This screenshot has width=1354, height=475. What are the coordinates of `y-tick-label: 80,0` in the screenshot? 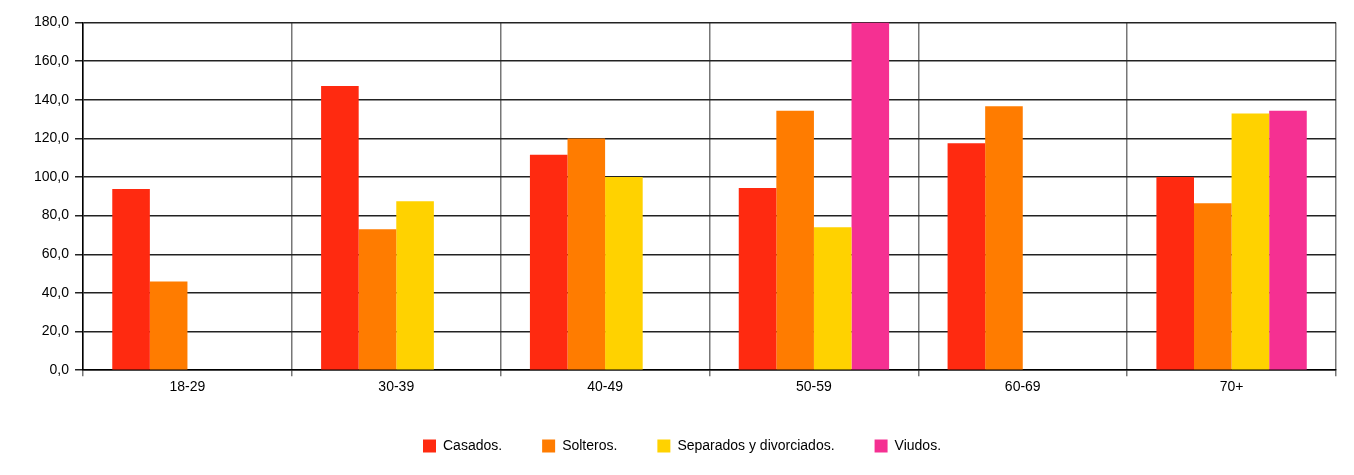 It's located at (55, 214).